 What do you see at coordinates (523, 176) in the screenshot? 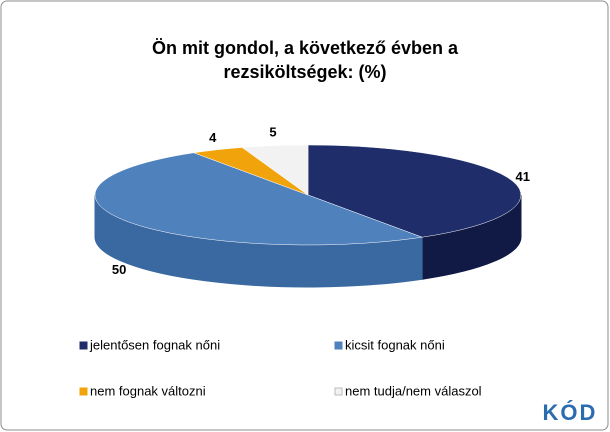
I see `value-label: 41` at bounding box center [523, 176].